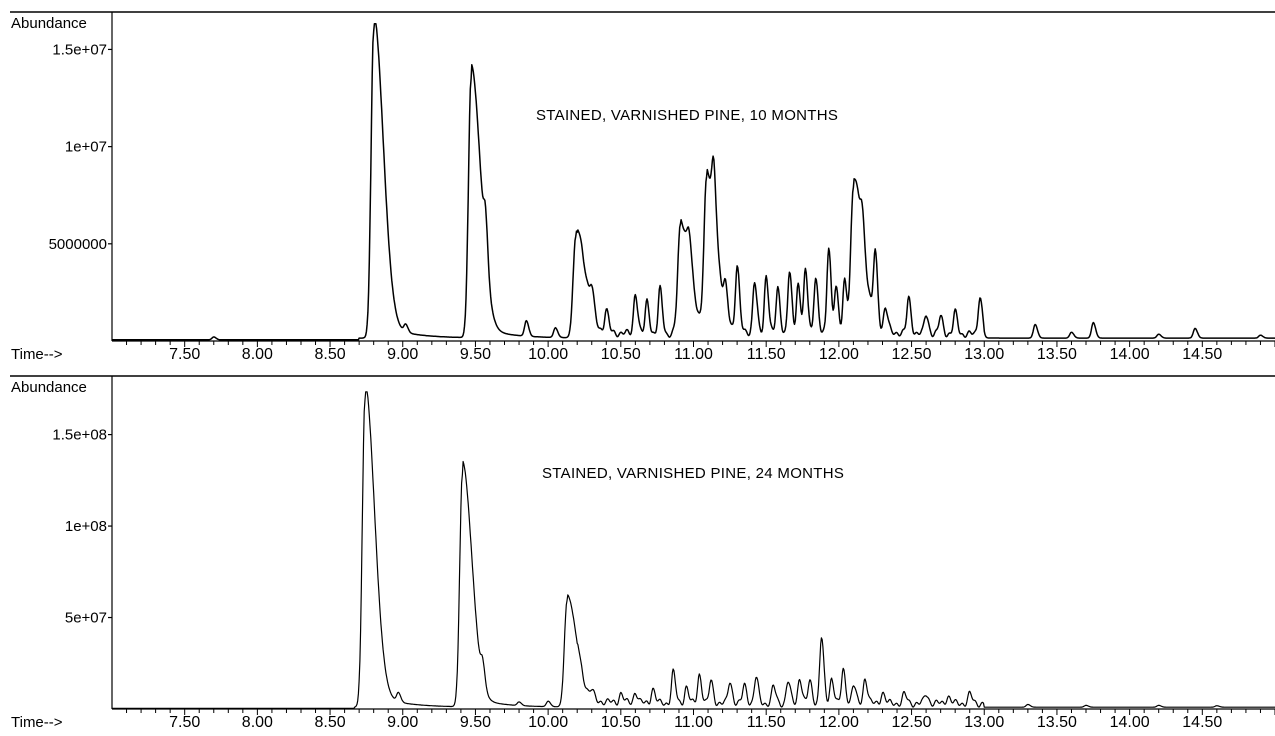 The width and height of the screenshot is (1275, 736). I want to click on y-tick-label: 1.5e+07, so click(79, 49).